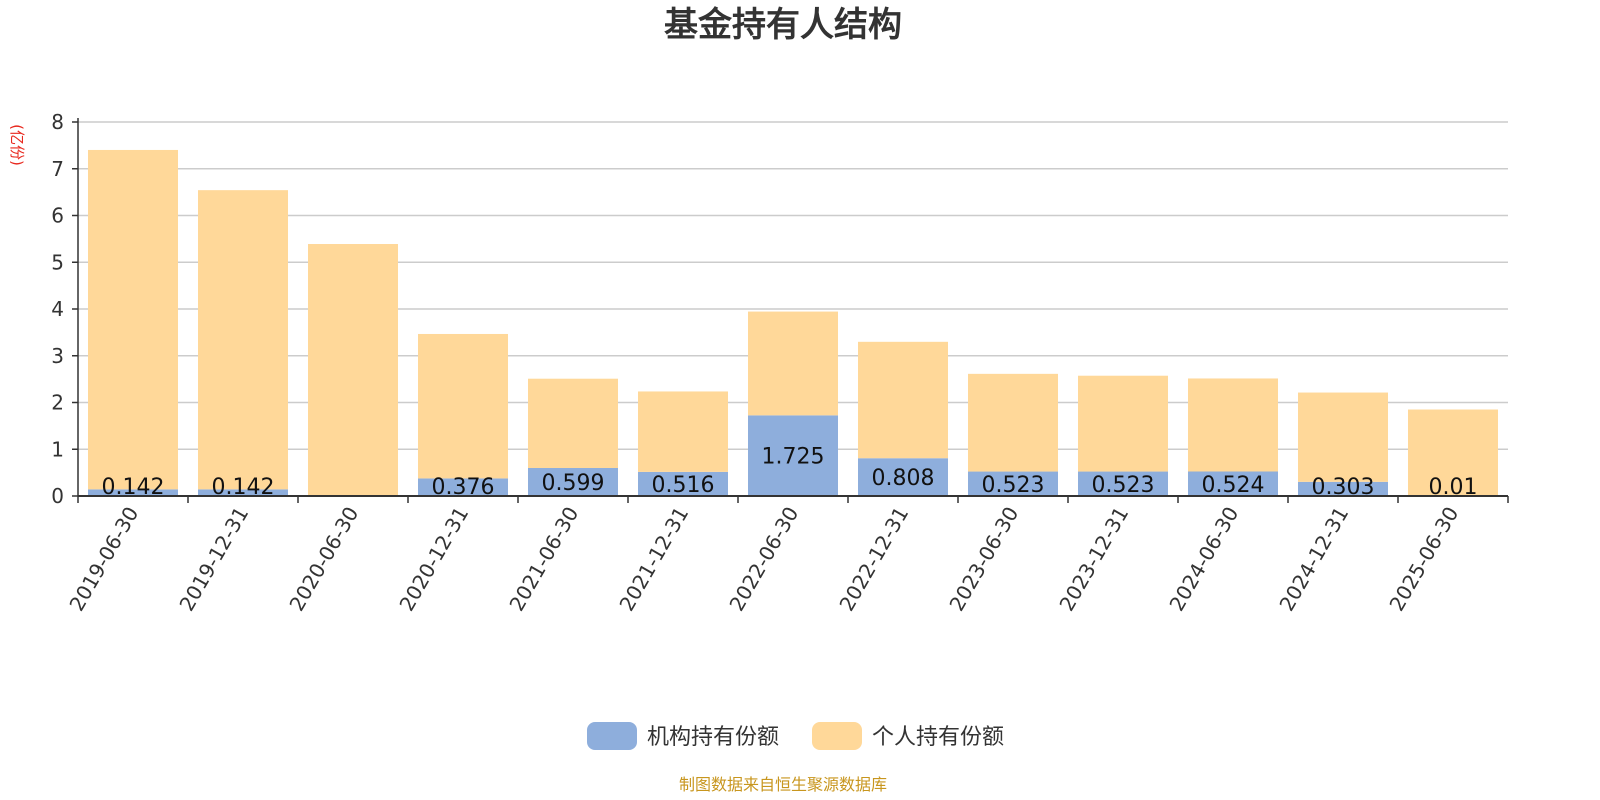  Describe the element at coordinates (983, 559) in the screenshot. I see `x-tick-label: 2023-06-30` at that location.